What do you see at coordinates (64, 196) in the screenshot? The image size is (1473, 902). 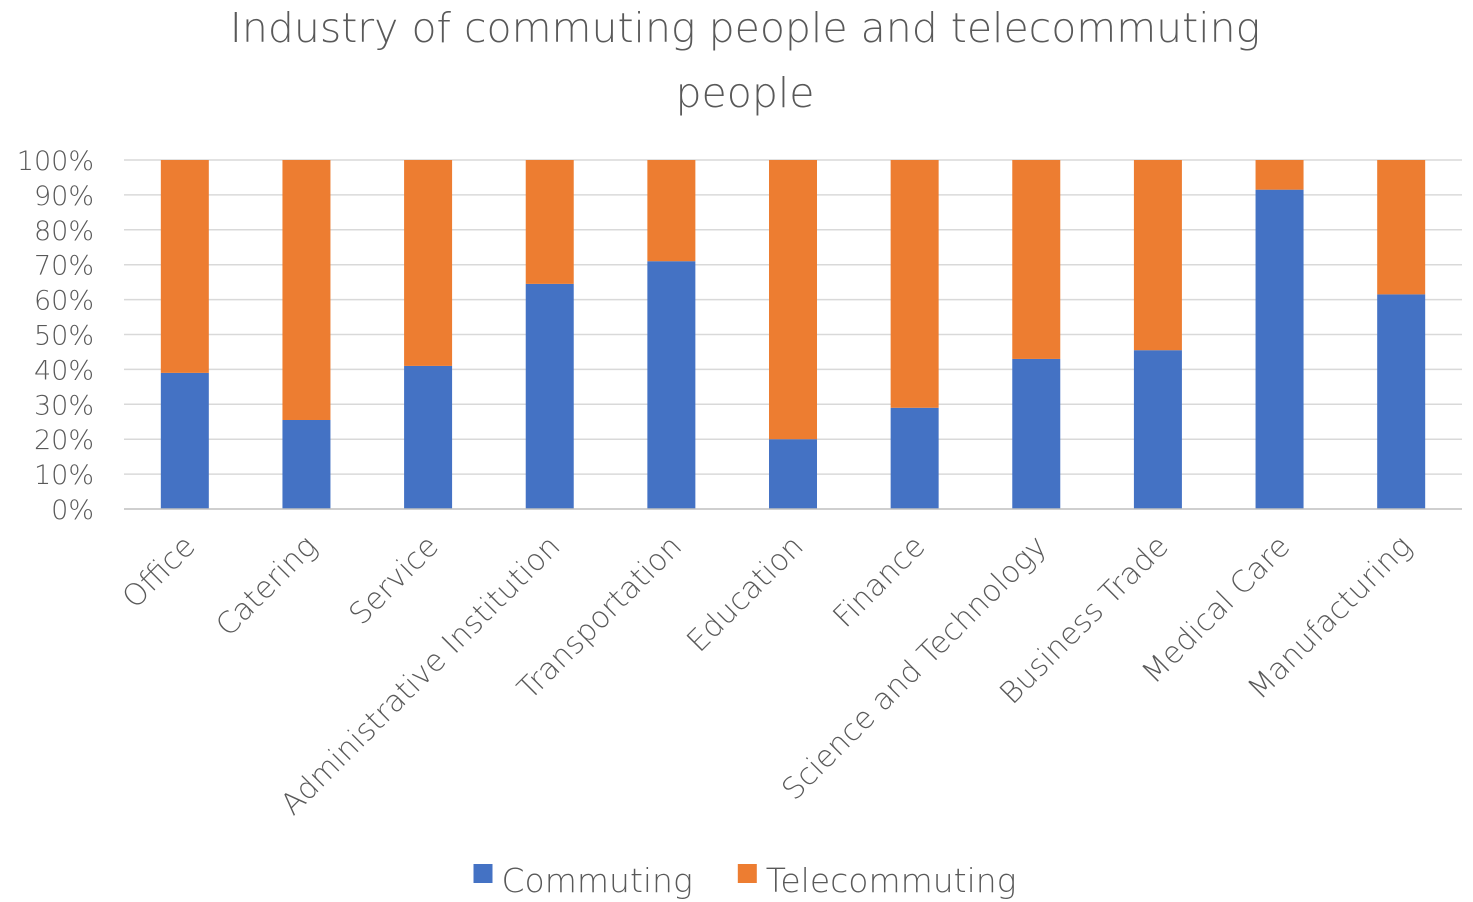 I see `y-tick-label: 90%` at bounding box center [64, 196].